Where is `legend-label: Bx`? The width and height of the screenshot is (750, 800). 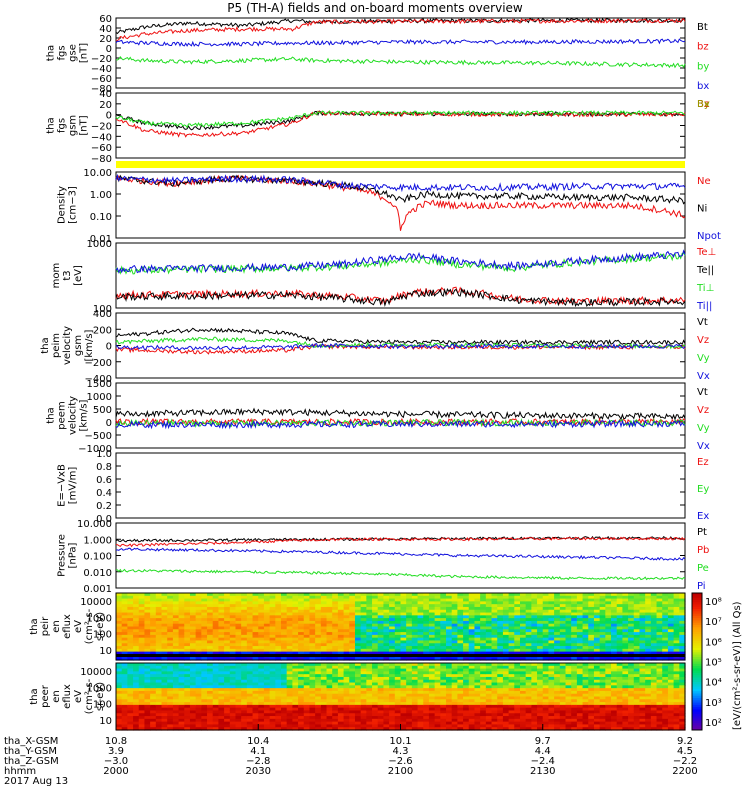
legend-label: Bx is located at coordinates (703, 104).